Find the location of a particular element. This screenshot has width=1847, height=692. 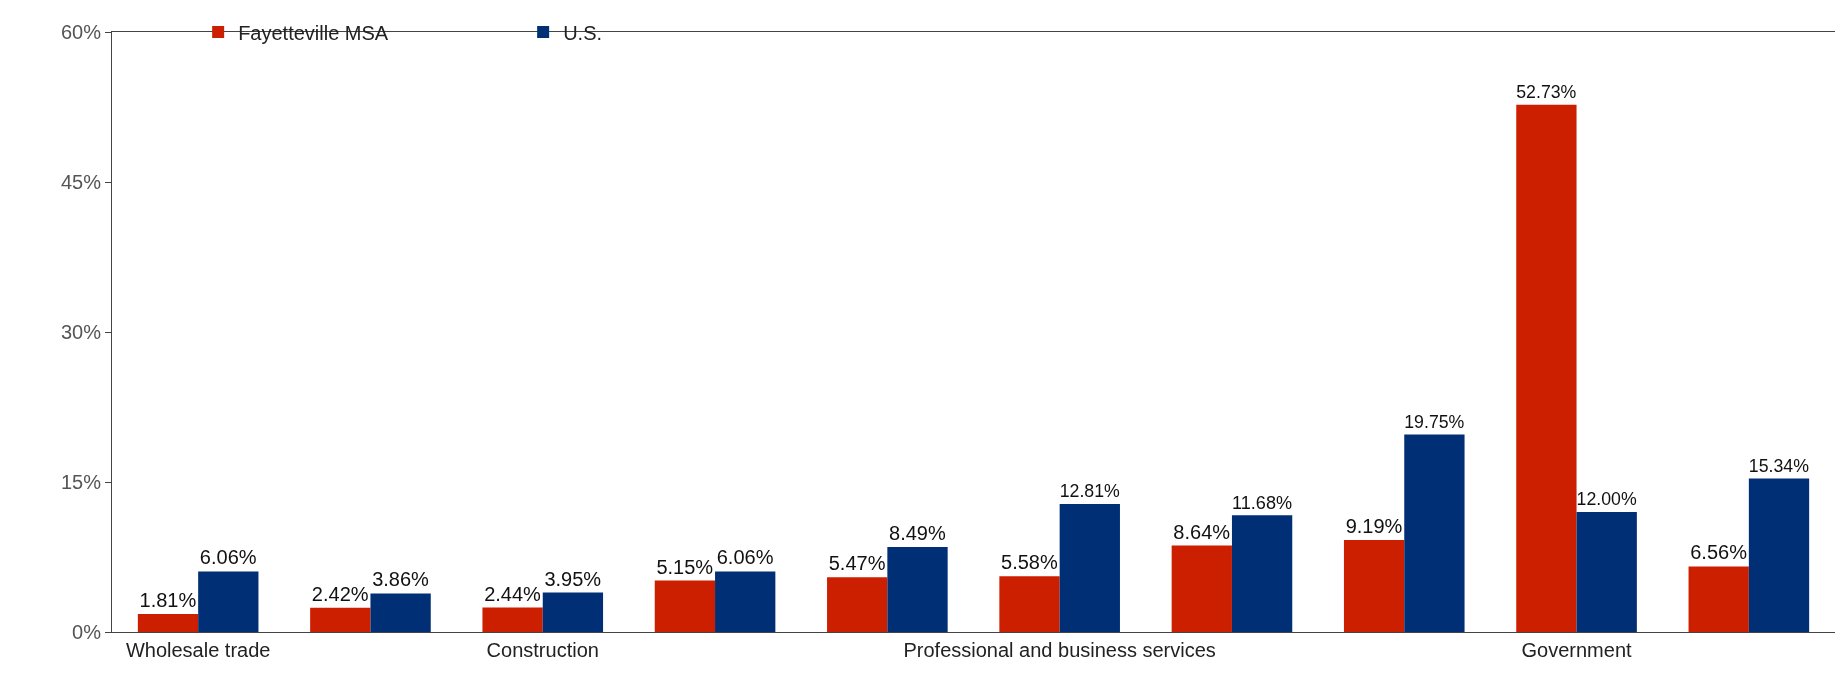

data-label: 52.73% is located at coordinates (1546, 92).